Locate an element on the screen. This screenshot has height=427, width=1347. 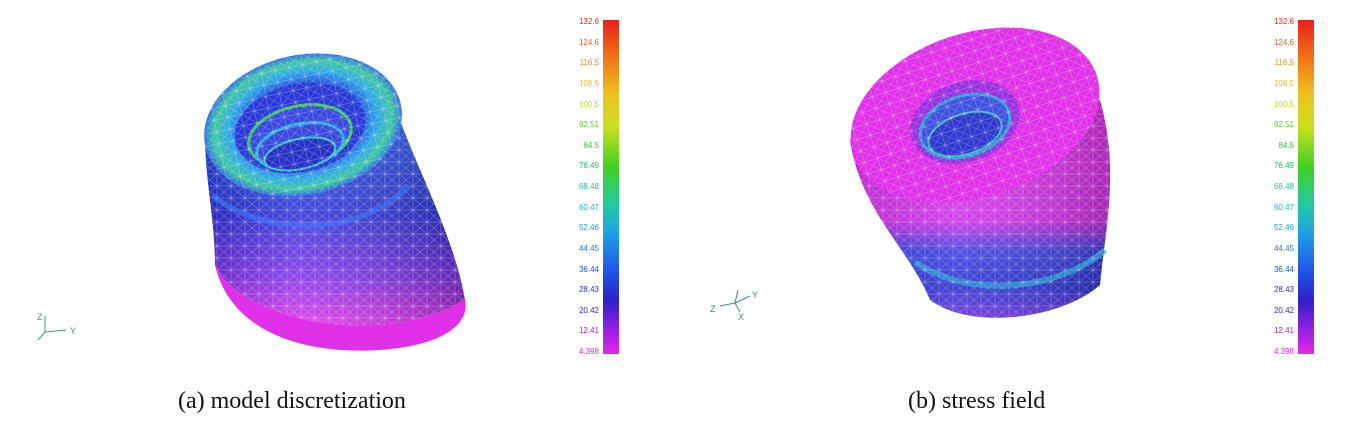
coordinate-axes-a is located at coordinates (52, 328).